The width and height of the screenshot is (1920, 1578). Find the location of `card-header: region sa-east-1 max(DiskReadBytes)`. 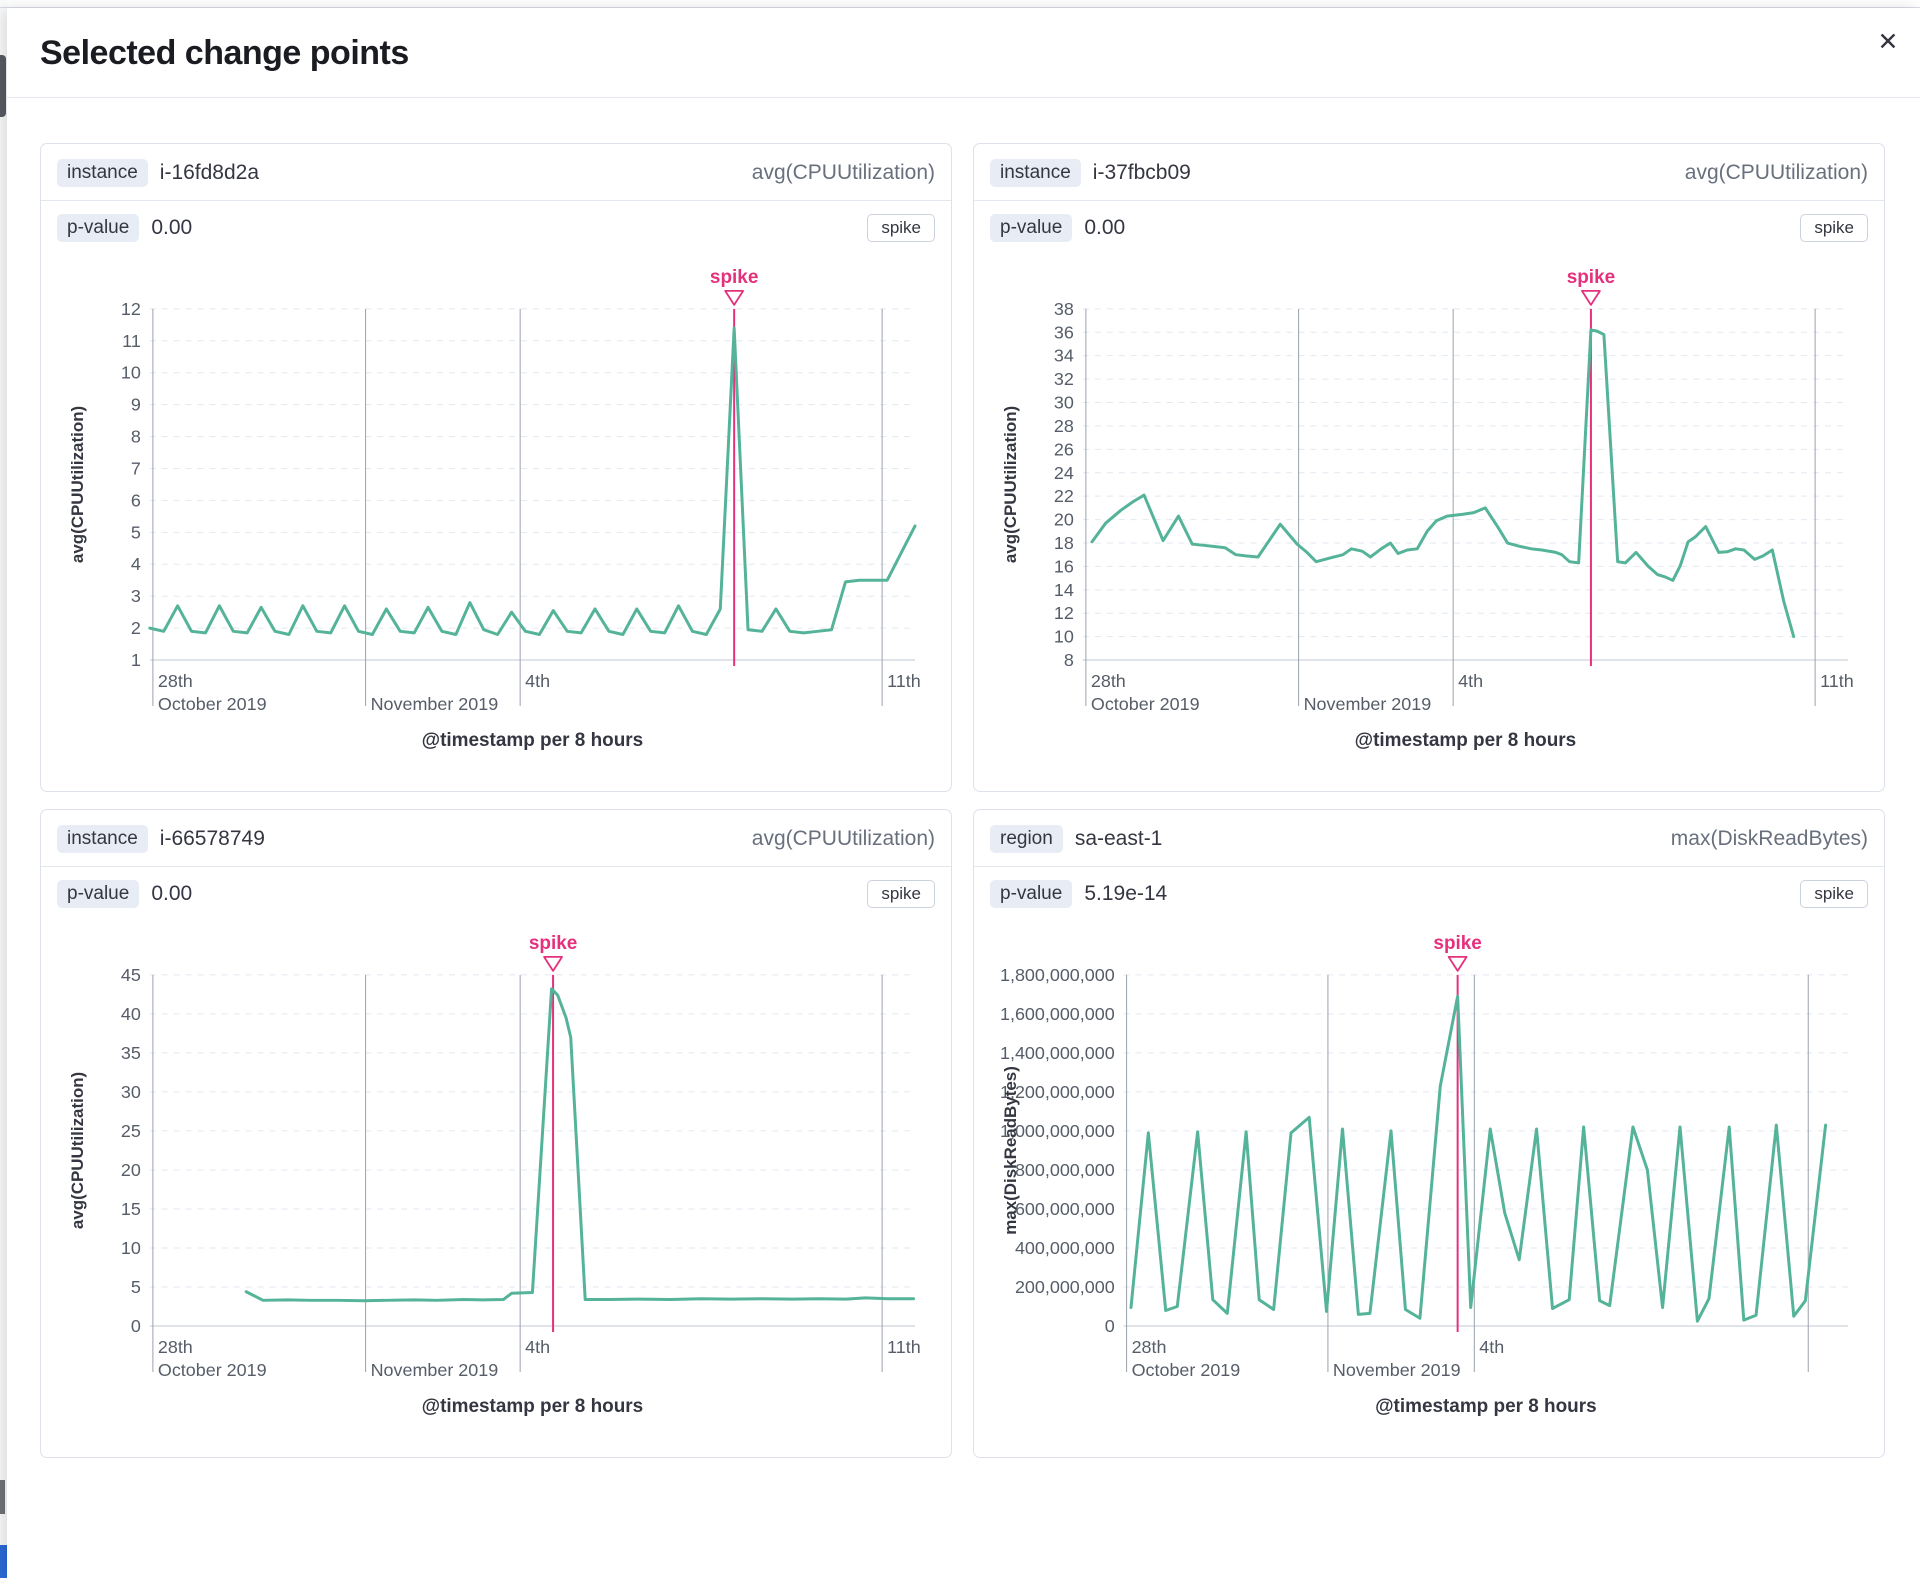

card-header: region sa-east-1 max(DiskReadBytes) is located at coordinates (1429, 838).